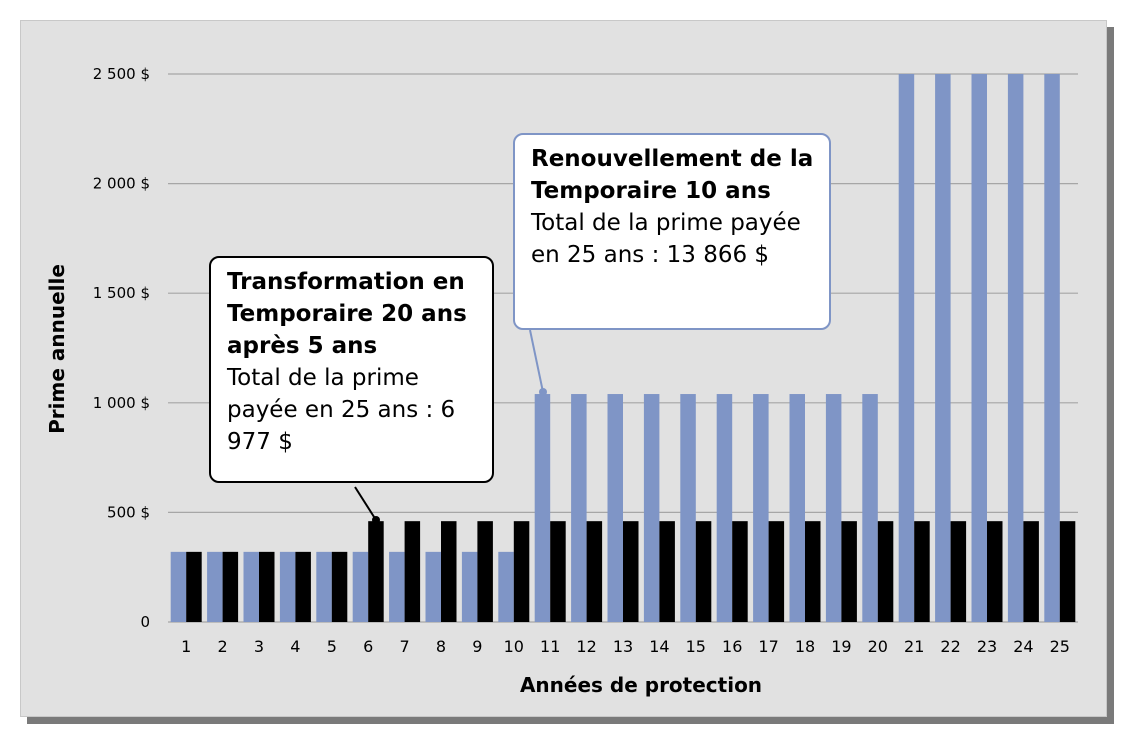 The image size is (1125, 750). What do you see at coordinates (121, 74) in the screenshot?
I see `y-tick-label: 2 500 $` at bounding box center [121, 74].